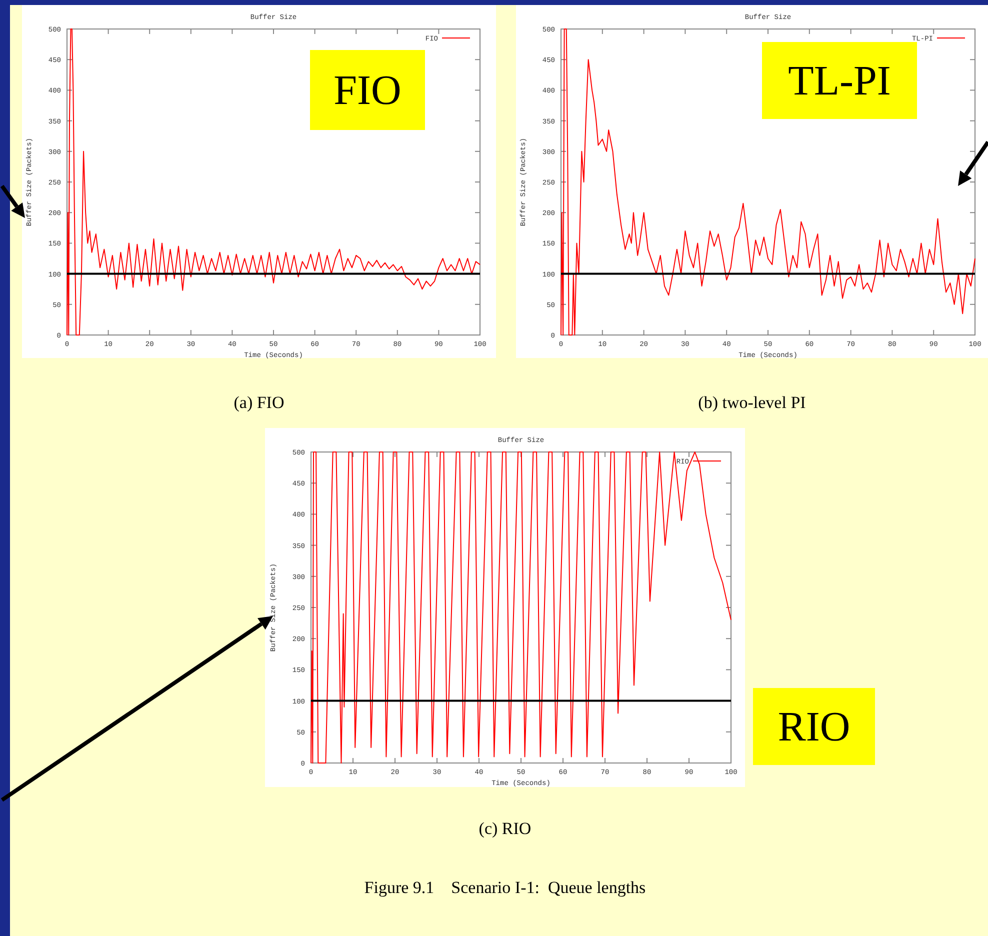 Image resolution: width=988 pixels, height=936 pixels. What do you see at coordinates (259, 402) in the screenshot?
I see `text: (a) FIO` at bounding box center [259, 402].